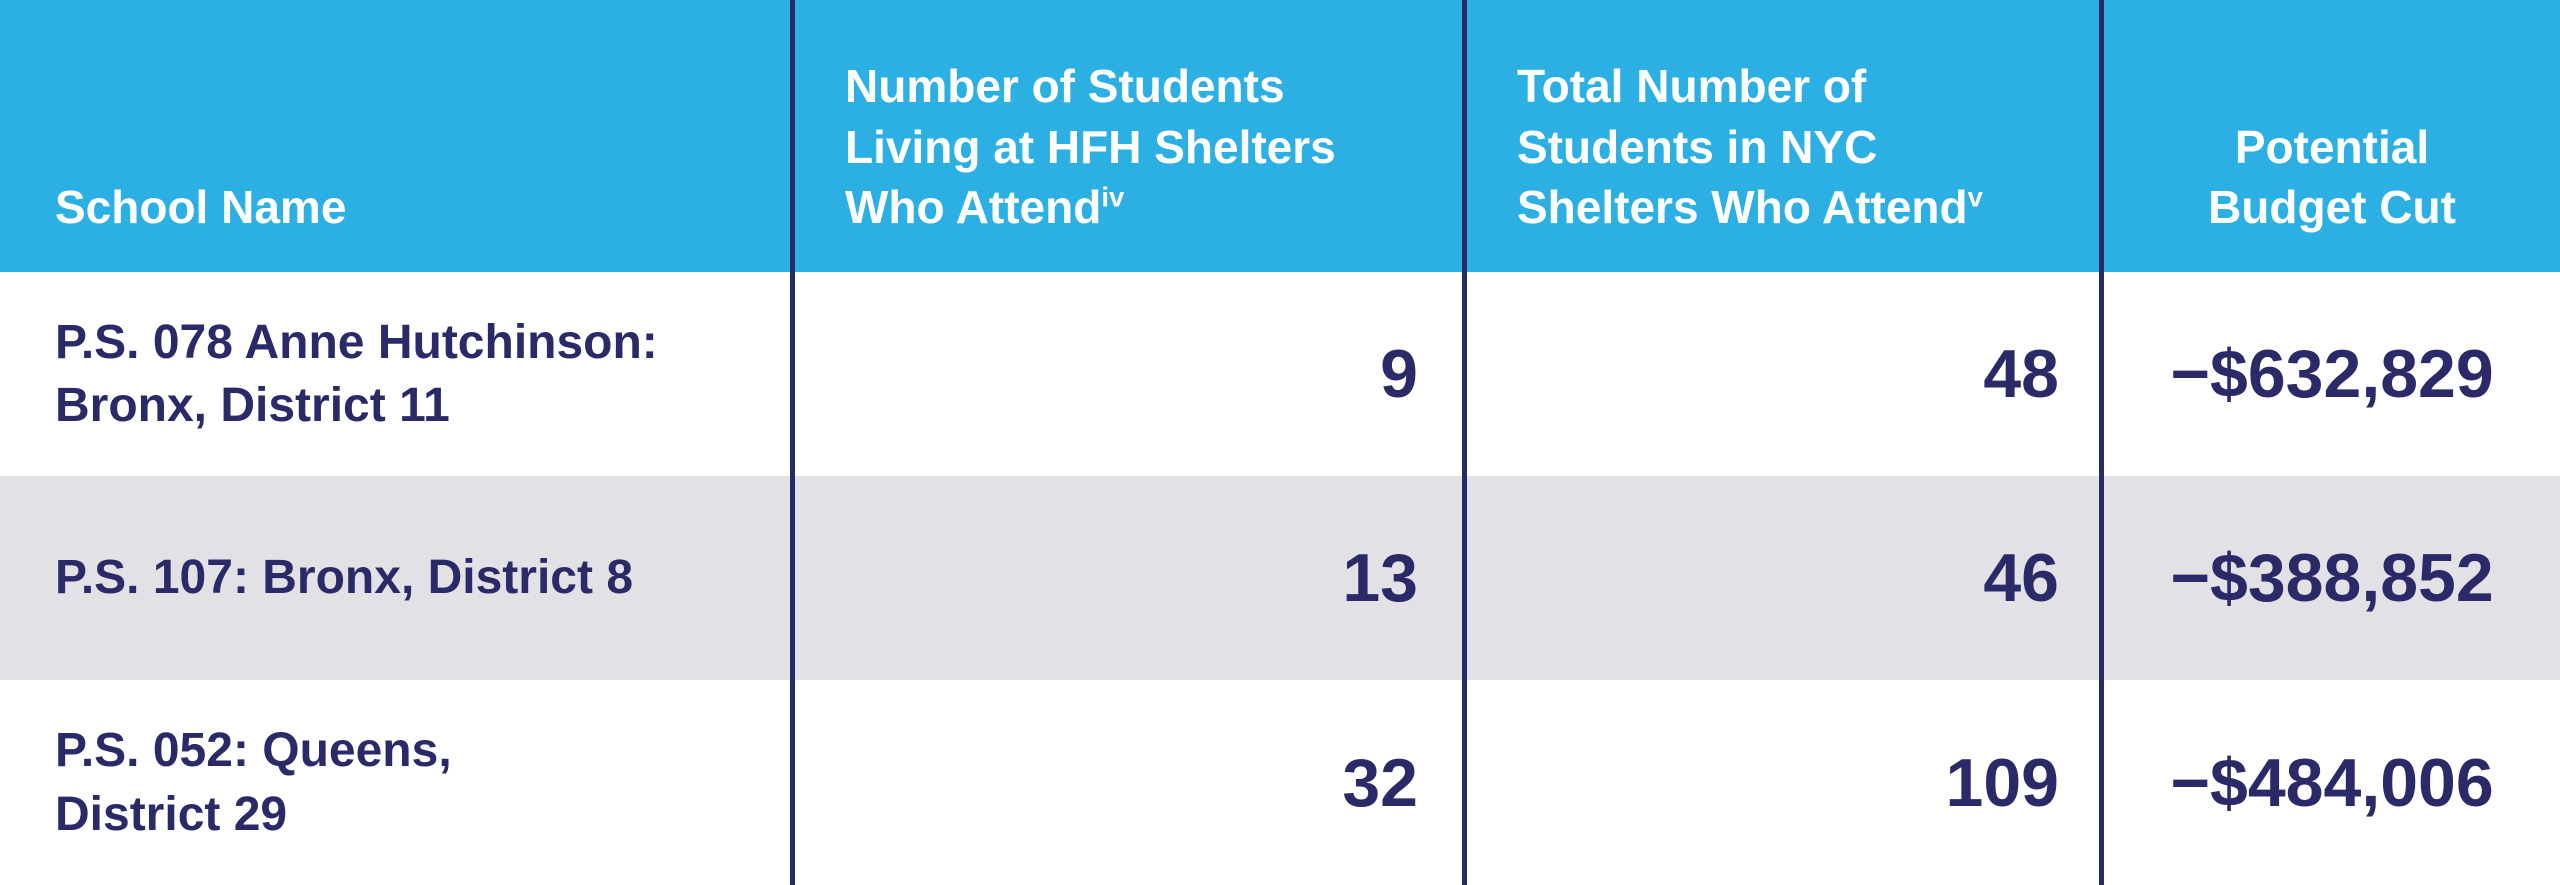  Describe the element at coordinates (1126, 374) in the screenshot. I see `hfh-students-cell: 9` at that location.